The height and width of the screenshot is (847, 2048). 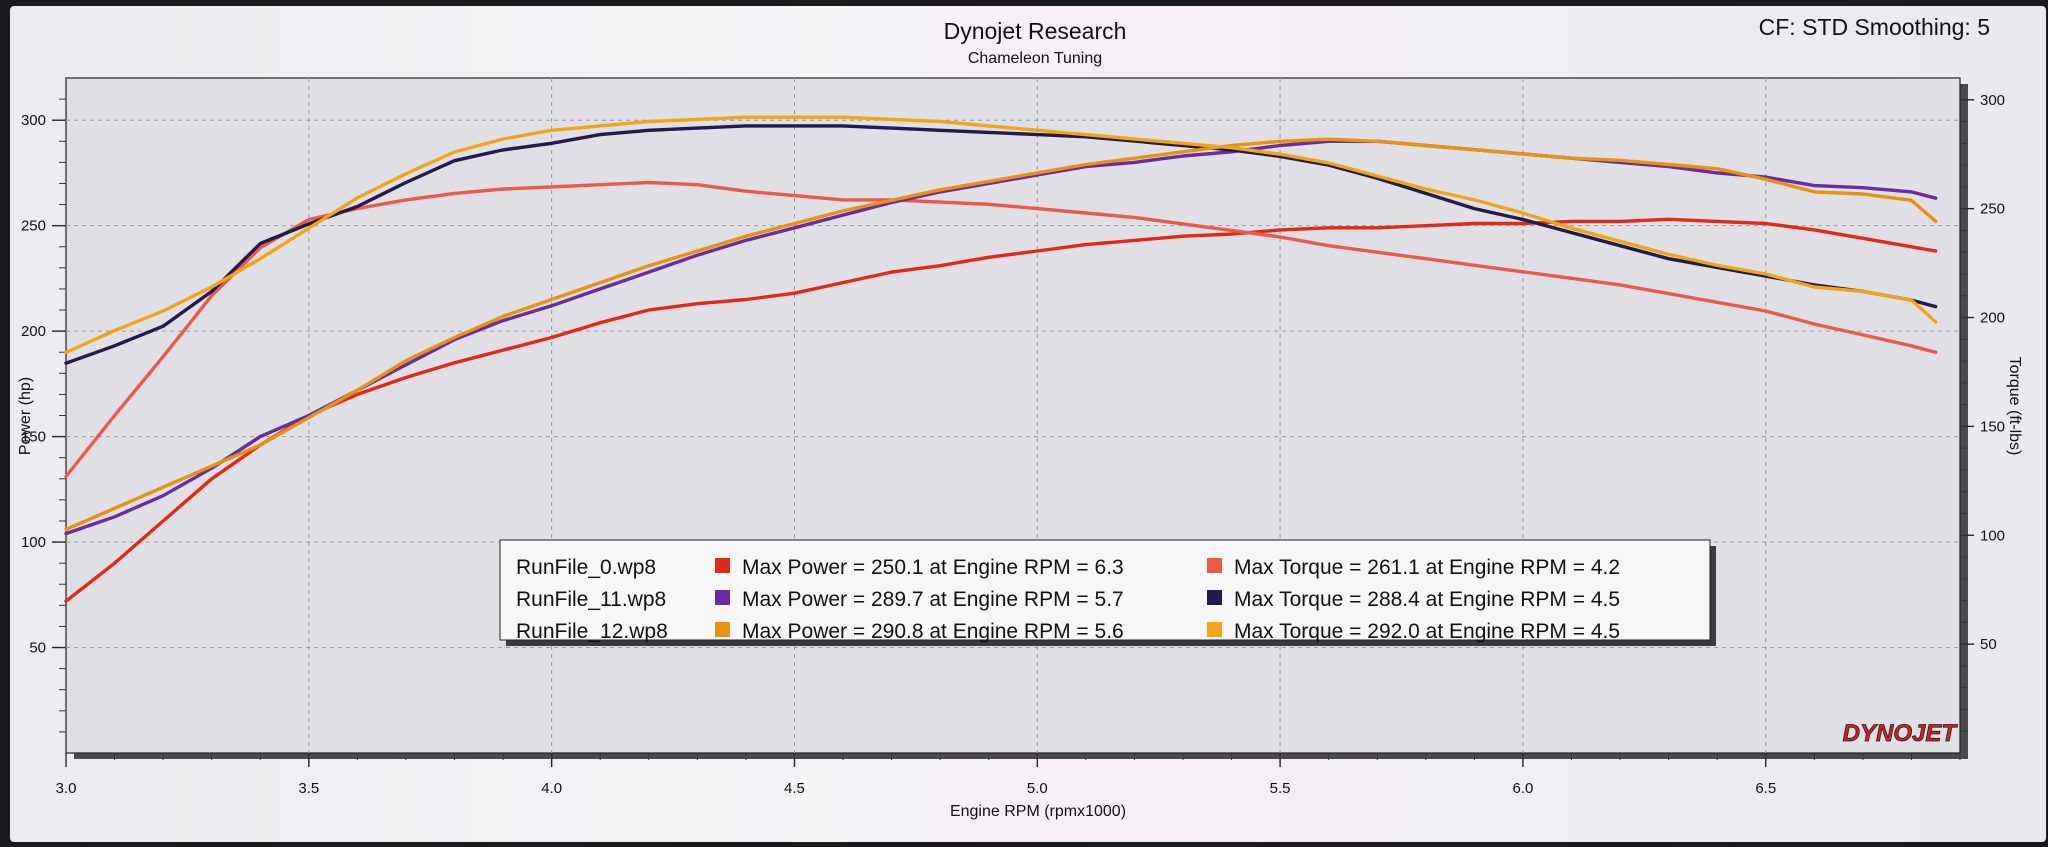 I want to click on legend-file-name: RunFile_12.wp8, so click(x=592, y=631).